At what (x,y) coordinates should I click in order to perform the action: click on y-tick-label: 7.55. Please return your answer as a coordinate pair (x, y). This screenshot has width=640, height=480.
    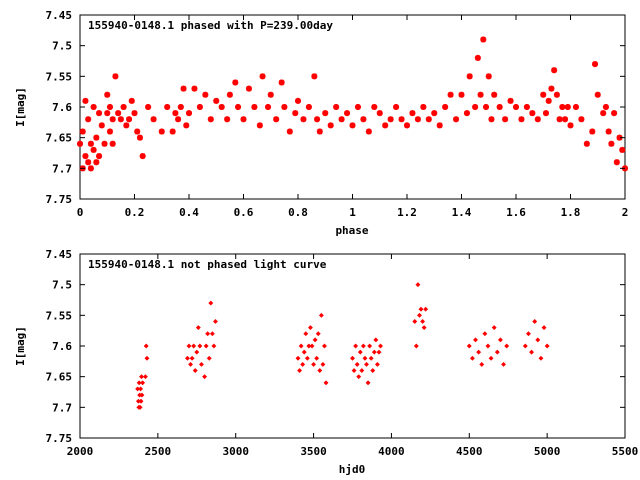
    Looking at the image, I should click on (59, 76).